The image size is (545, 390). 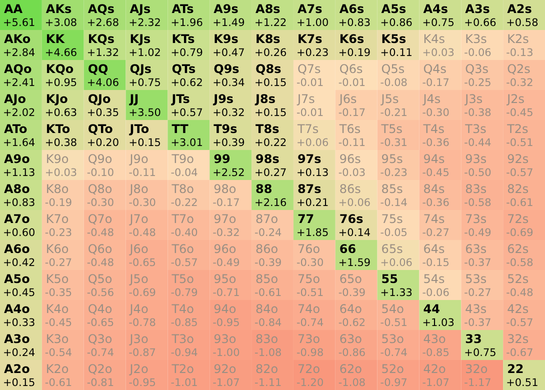 I want to click on annotation: K9s, so click(x=226, y=39).